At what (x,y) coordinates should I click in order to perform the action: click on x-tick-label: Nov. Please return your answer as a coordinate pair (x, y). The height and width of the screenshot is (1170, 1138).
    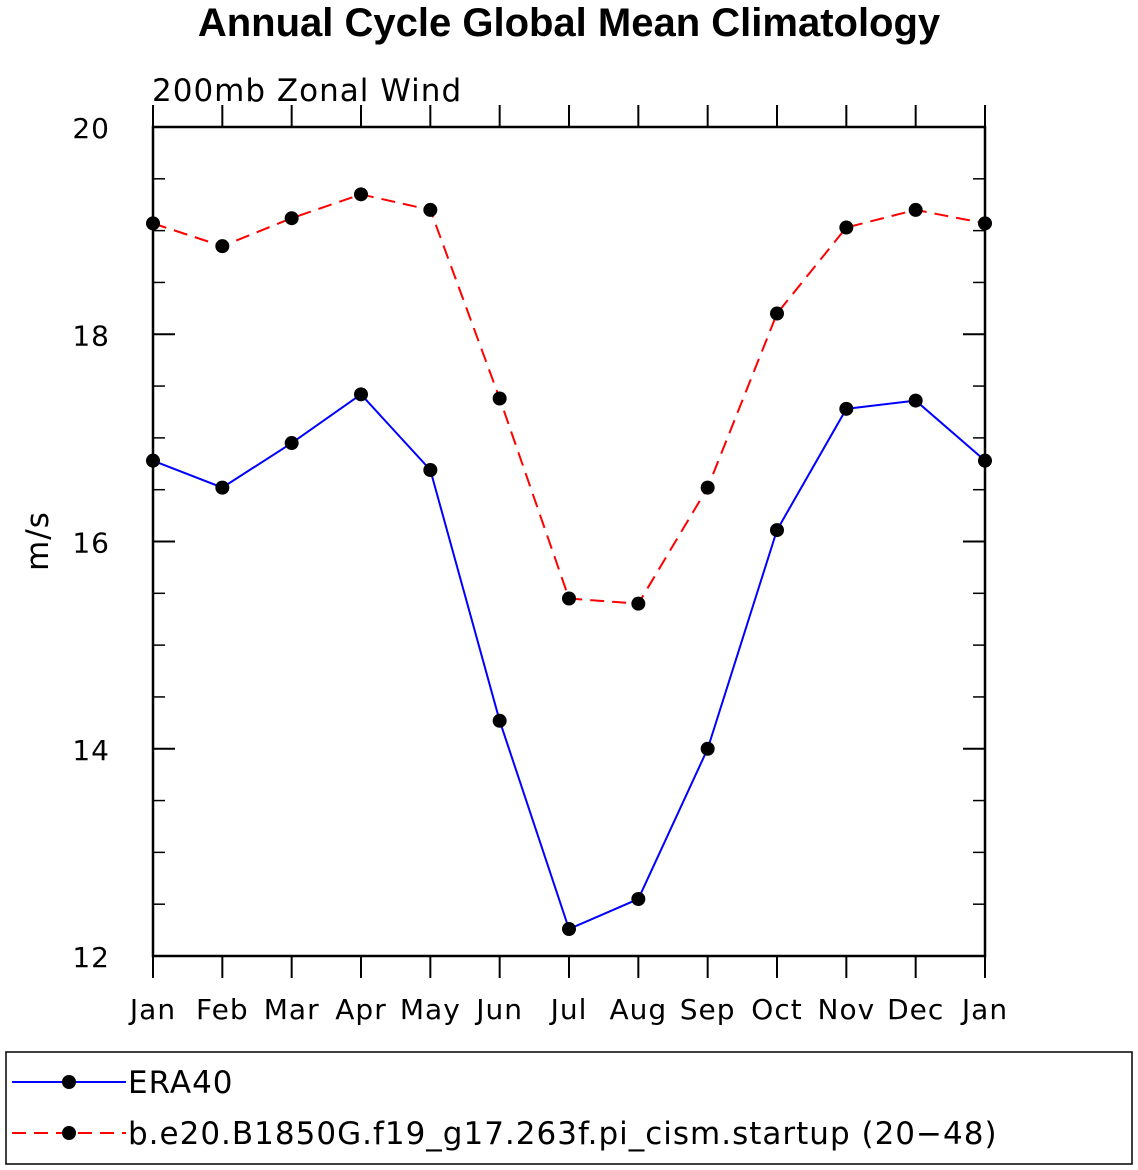
    Looking at the image, I should click on (847, 1009).